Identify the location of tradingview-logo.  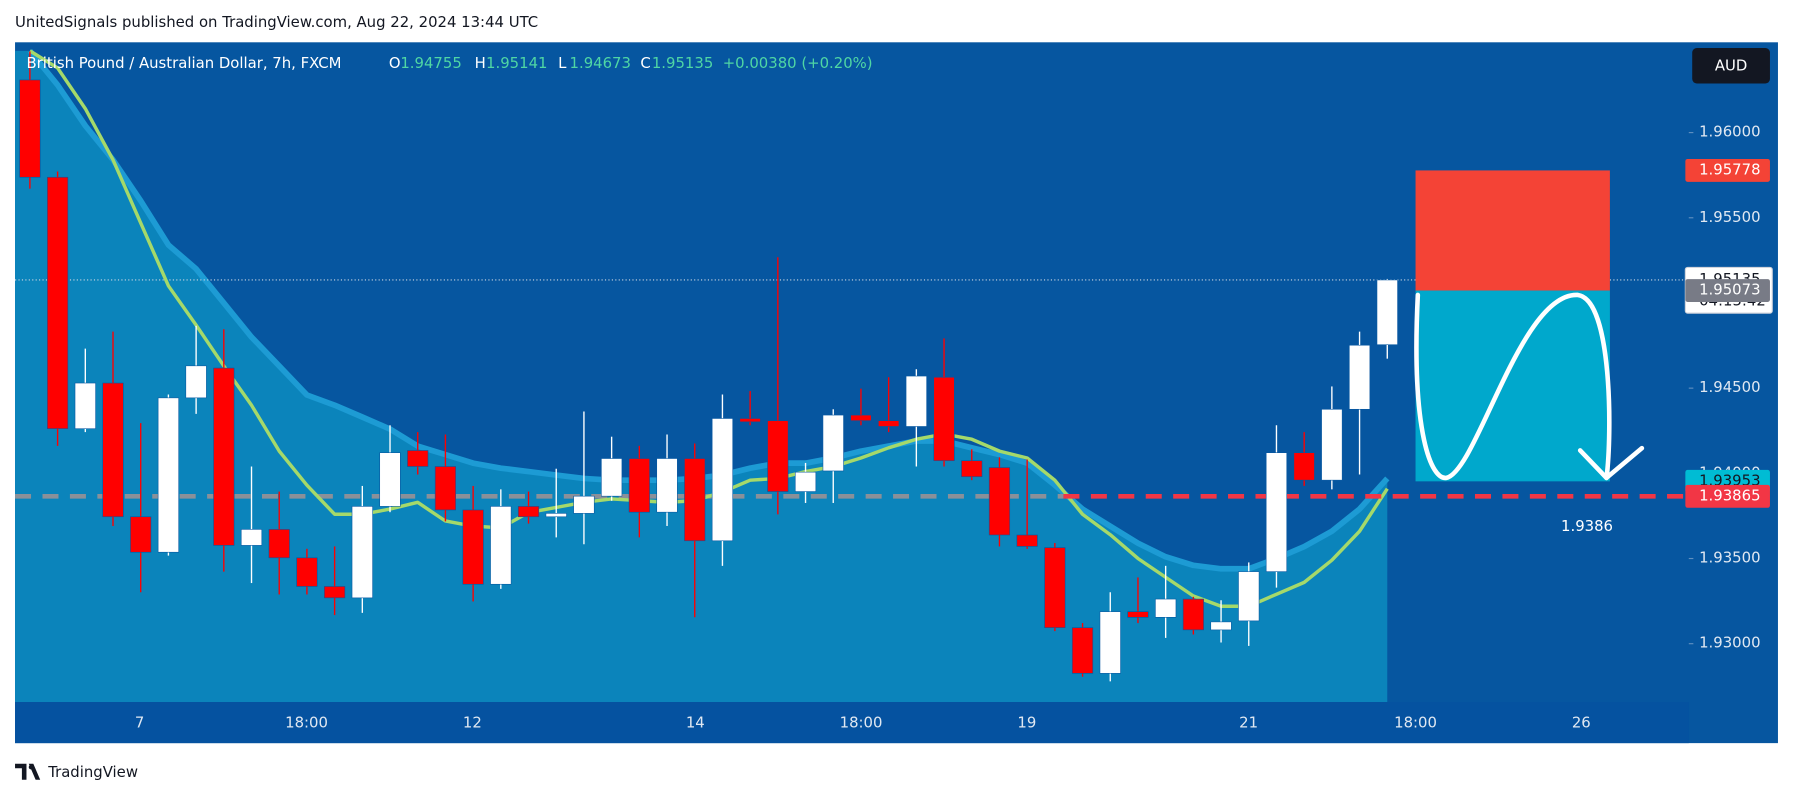
(28, 771).